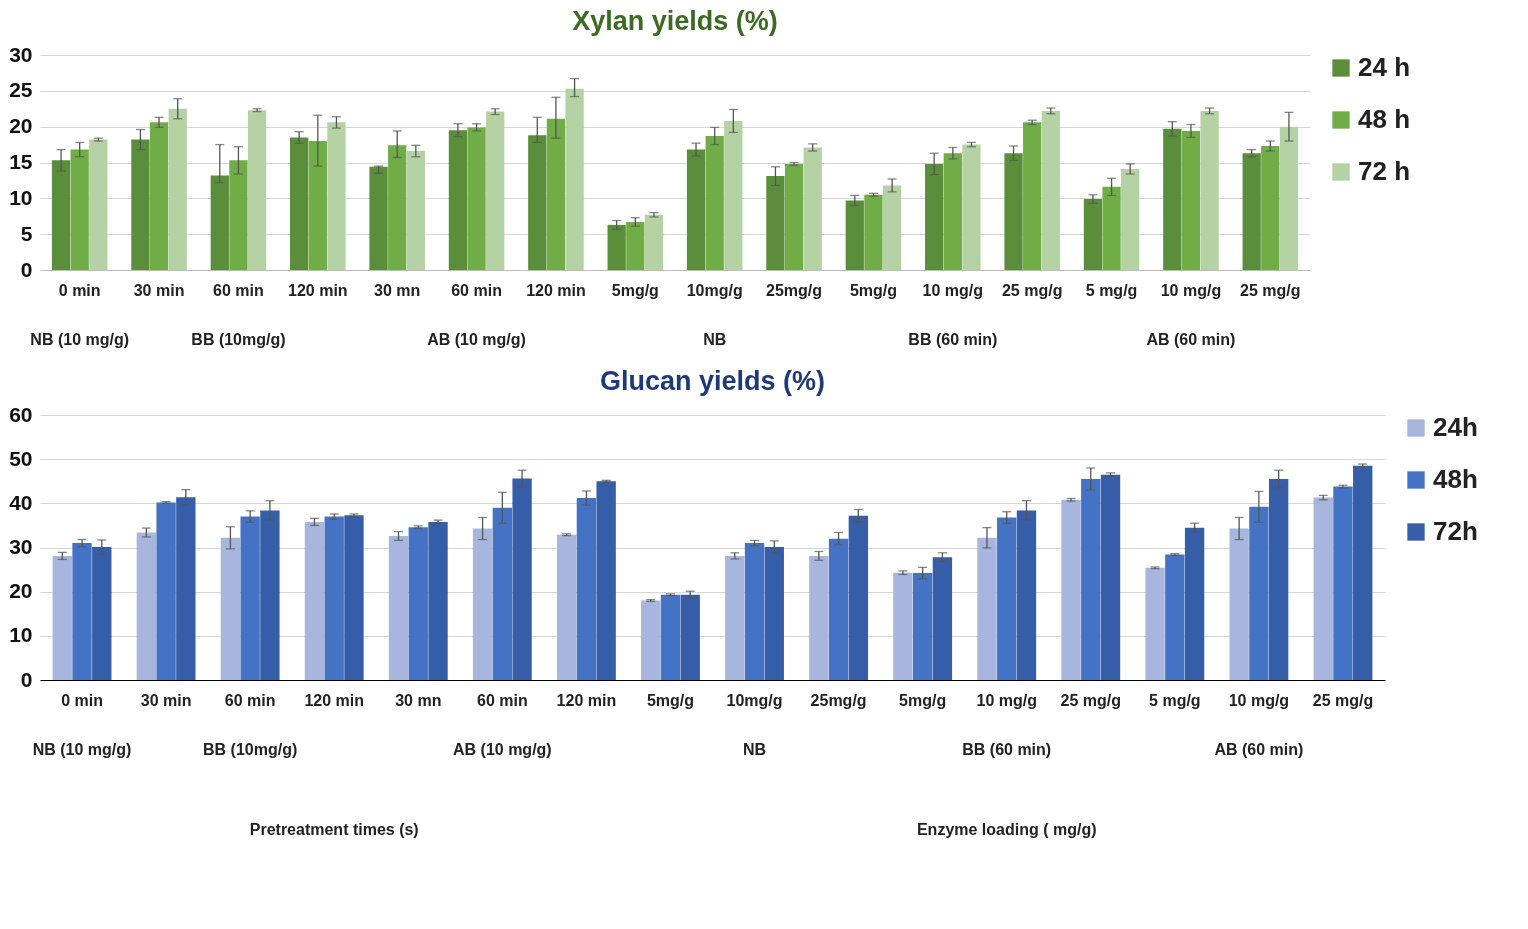  What do you see at coordinates (21, 90) in the screenshot?
I see `y-tick-label: 25` at bounding box center [21, 90].